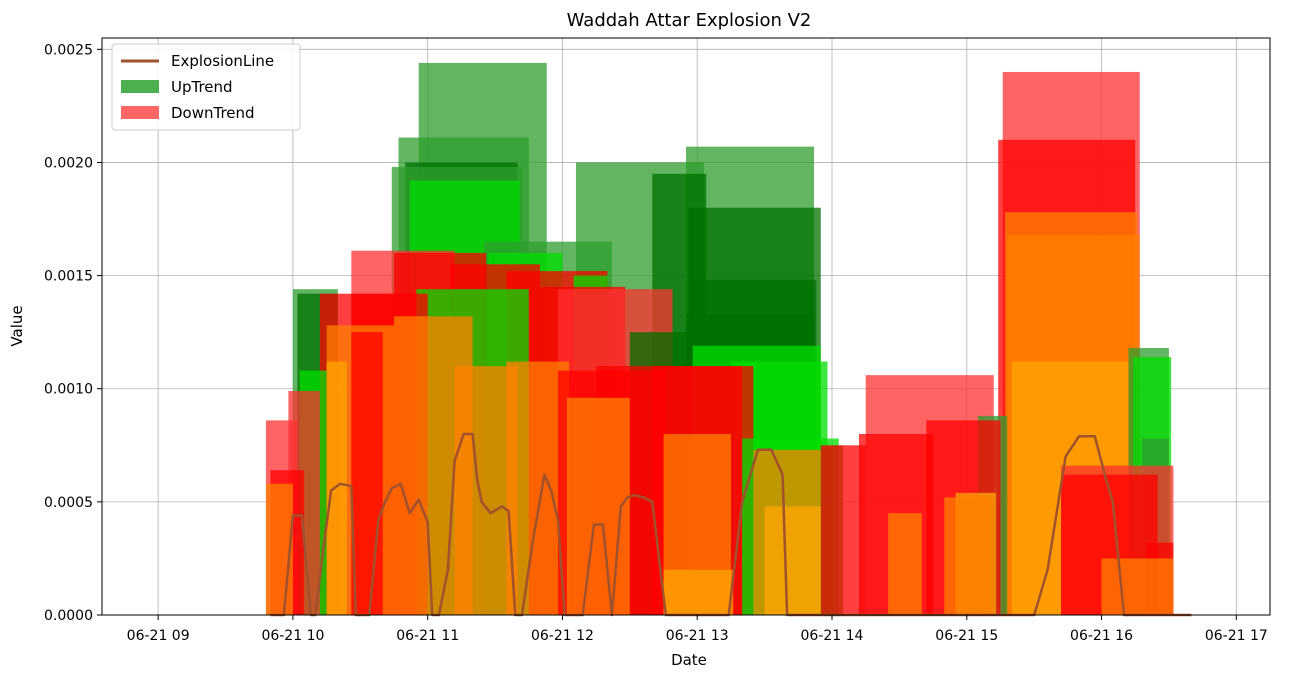 This screenshot has width=1310, height=682. What do you see at coordinates (68, 163) in the screenshot?
I see `y-tick-label: 0.0020` at bounding box center [68, 163].